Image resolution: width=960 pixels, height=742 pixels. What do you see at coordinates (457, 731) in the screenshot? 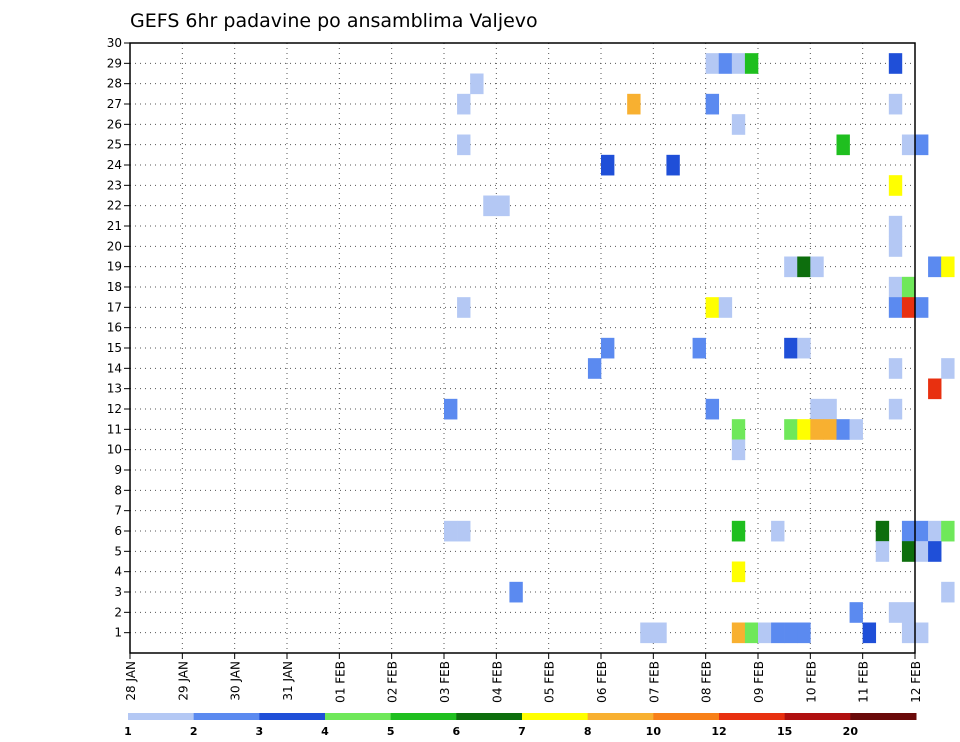
I see `legend-label: 6` at bounding box center [457, 731].